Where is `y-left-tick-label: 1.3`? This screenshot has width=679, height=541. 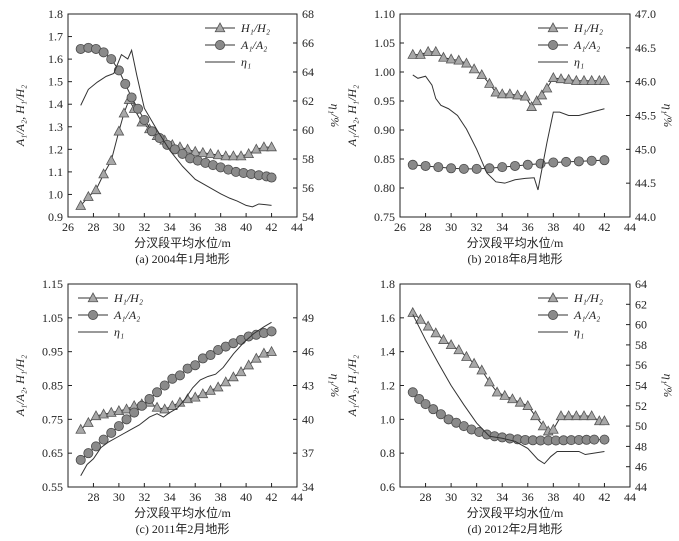 y-left-tick-label: 1.3 is located at coordinates (55, 127).